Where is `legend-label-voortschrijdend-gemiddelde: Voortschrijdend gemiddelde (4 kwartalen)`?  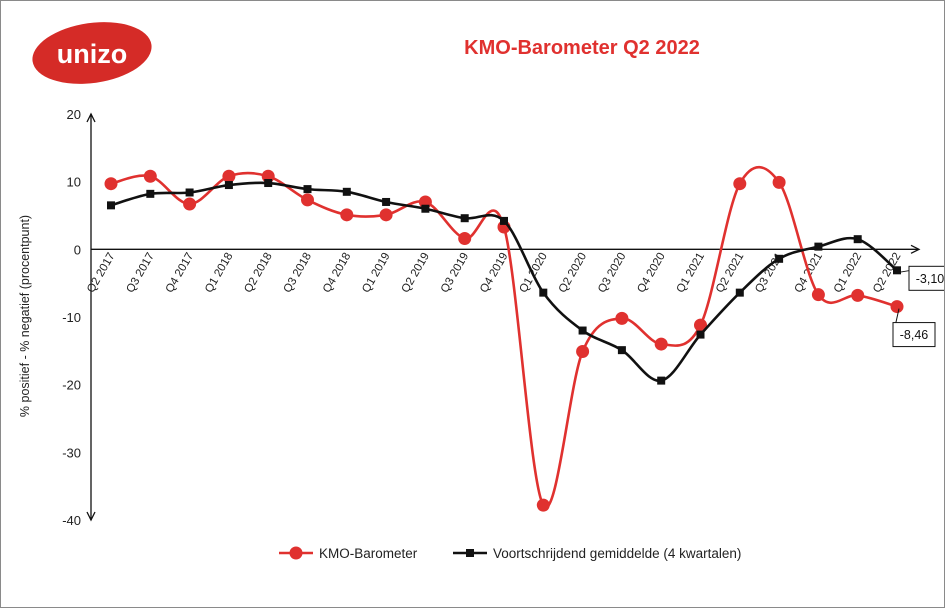
legend-label-voortschrijdend-gemiddelde: Voortschrijdend gemiddelde (4 kwartalen) is located at coordinates (617, 553).